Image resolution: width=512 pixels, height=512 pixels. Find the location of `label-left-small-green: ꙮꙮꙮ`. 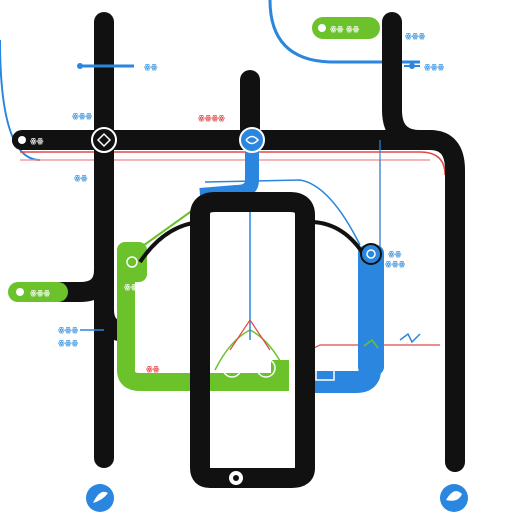

label-left-small-green: ꙮꙮꙮ is located at coordinates (82, 116).